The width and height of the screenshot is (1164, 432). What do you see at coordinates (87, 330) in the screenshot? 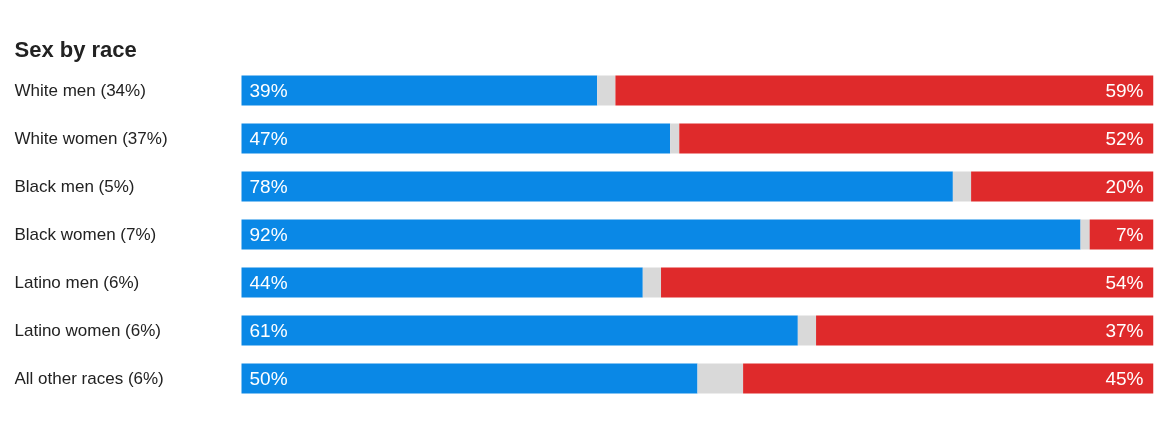
I see `y-tick-label: Latino women (6%)` at bounding box center [87, 330].